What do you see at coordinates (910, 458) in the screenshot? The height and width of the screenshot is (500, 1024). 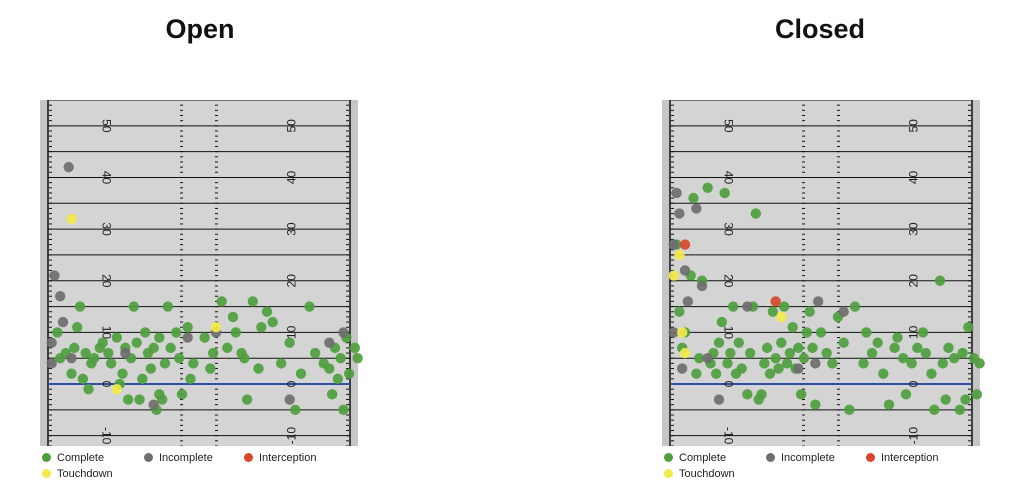 I see `legend-label: Interception` at bounding box center [910, 458].